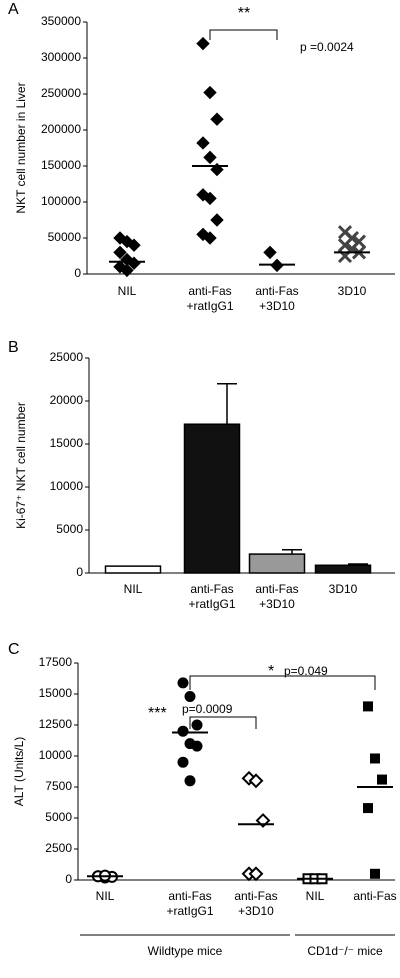  Describe the element at coordinates (327, 47) in the screenshot. I see `annotation: p =0.0024` at that location.